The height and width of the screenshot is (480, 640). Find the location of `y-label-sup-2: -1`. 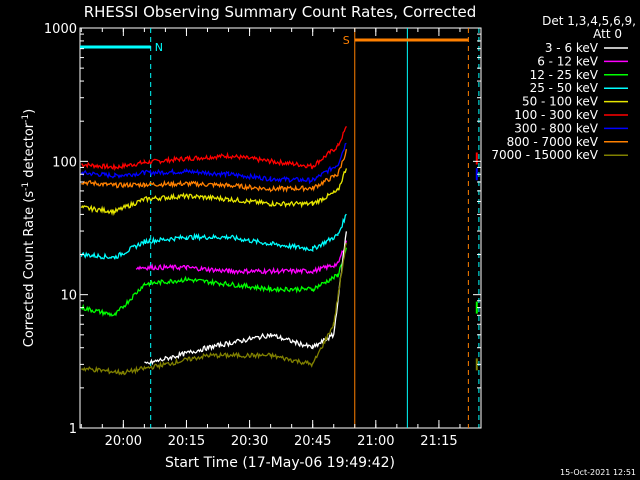

y-label-sup-2: -1 is located at coordinates (26, 118).